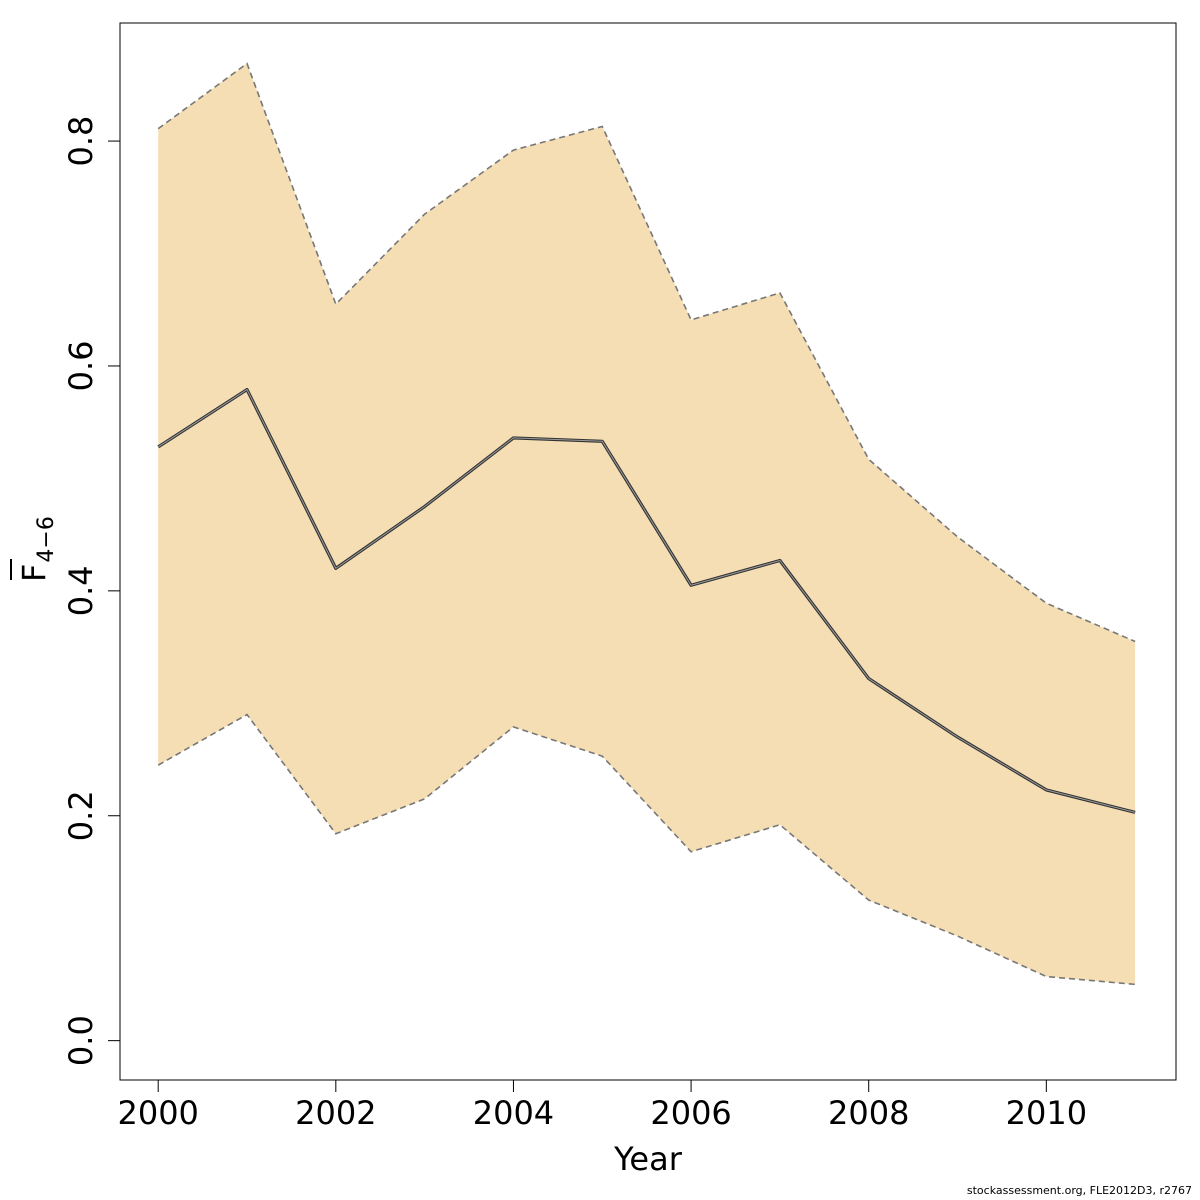  What do you see at coordinates (81, 815) in the screenshot?
I see `y-tick-label: 0.2` at bounding box center [81, 815].